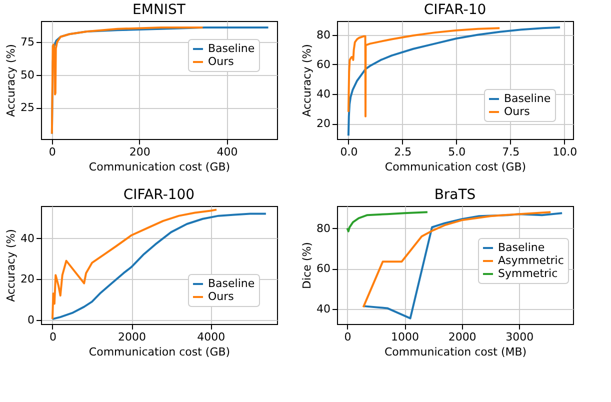 The height and width of the screenshot is (402, 611). Describe the element at coordinates (511, 152) in the screenshot. I see `x-tick-label: 7.5` at that location.